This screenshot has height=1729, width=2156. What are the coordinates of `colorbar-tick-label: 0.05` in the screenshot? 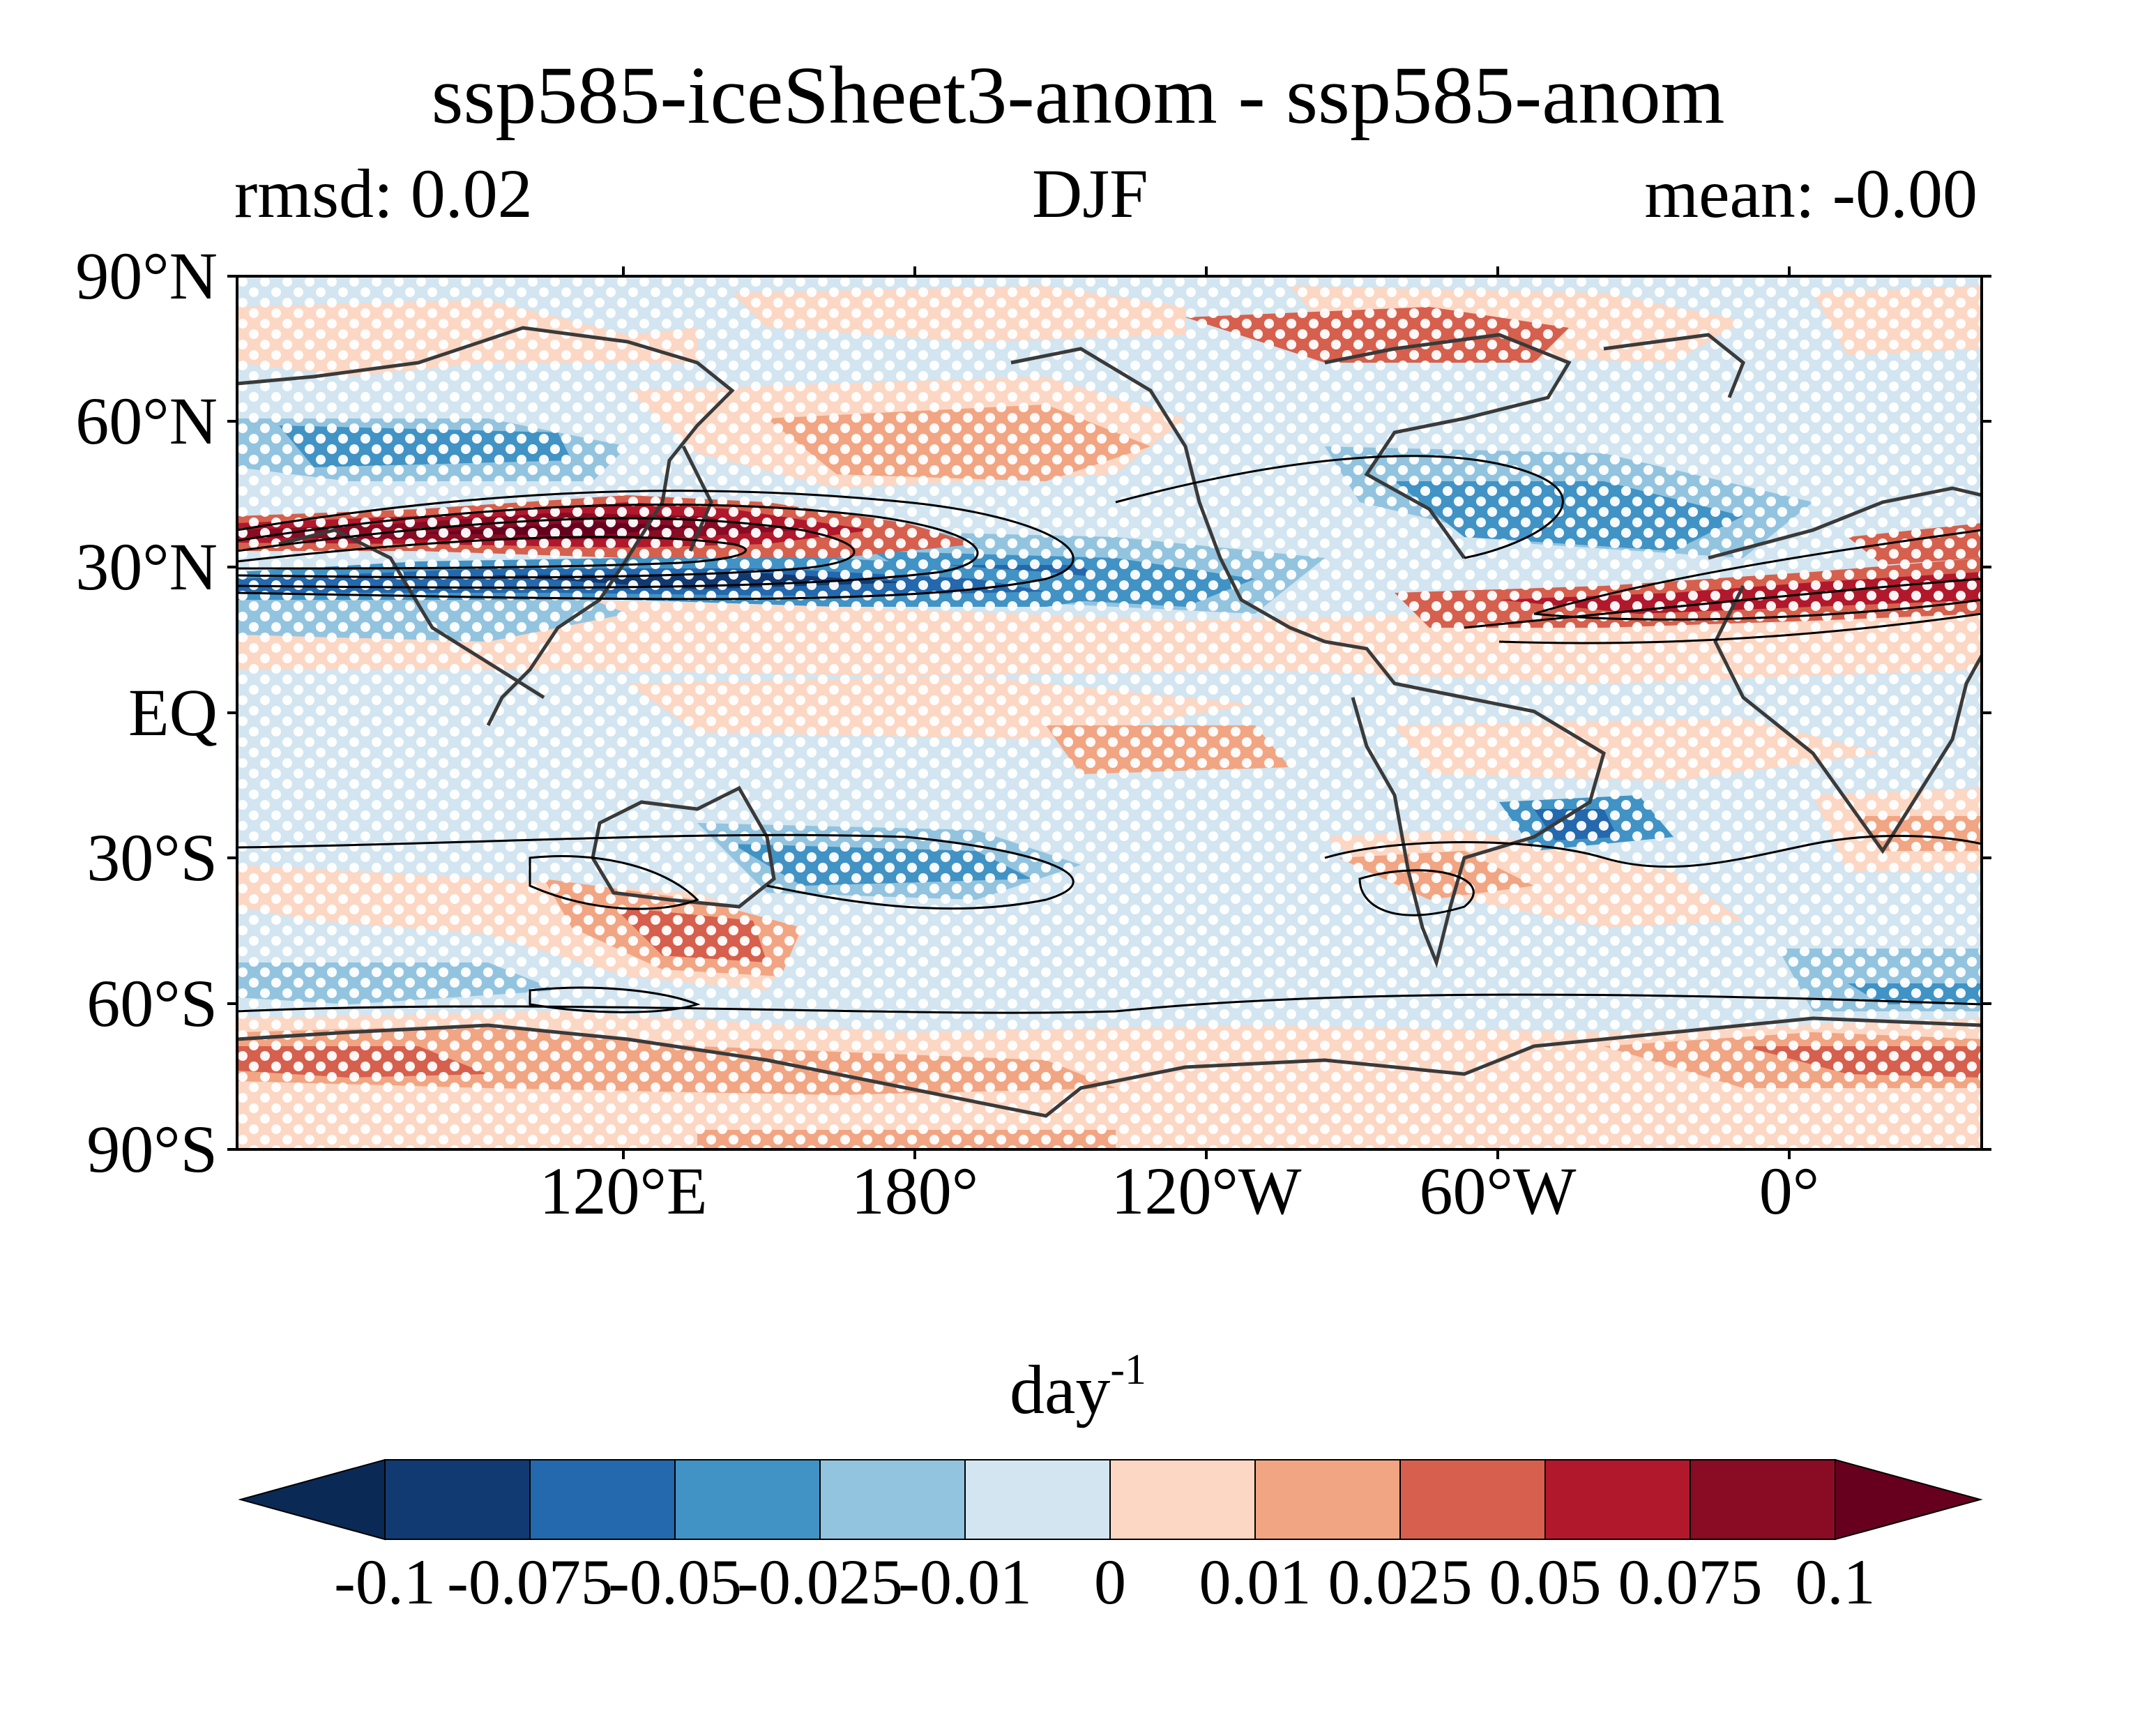 It's located at (1545, 1581).